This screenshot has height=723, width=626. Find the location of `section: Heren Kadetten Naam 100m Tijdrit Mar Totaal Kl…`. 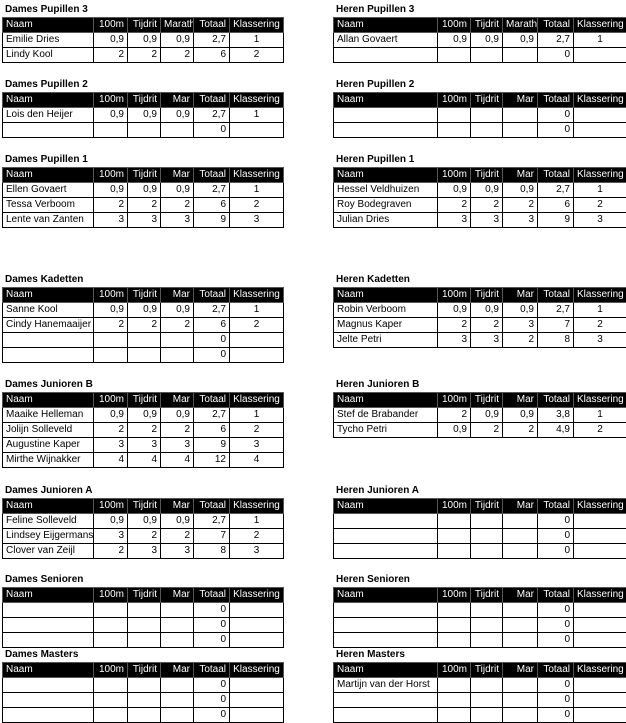

section: Heren Kadetten Naam 100m Tijdrit Mar Totaal Kl… is located at coordinates (479, 310).